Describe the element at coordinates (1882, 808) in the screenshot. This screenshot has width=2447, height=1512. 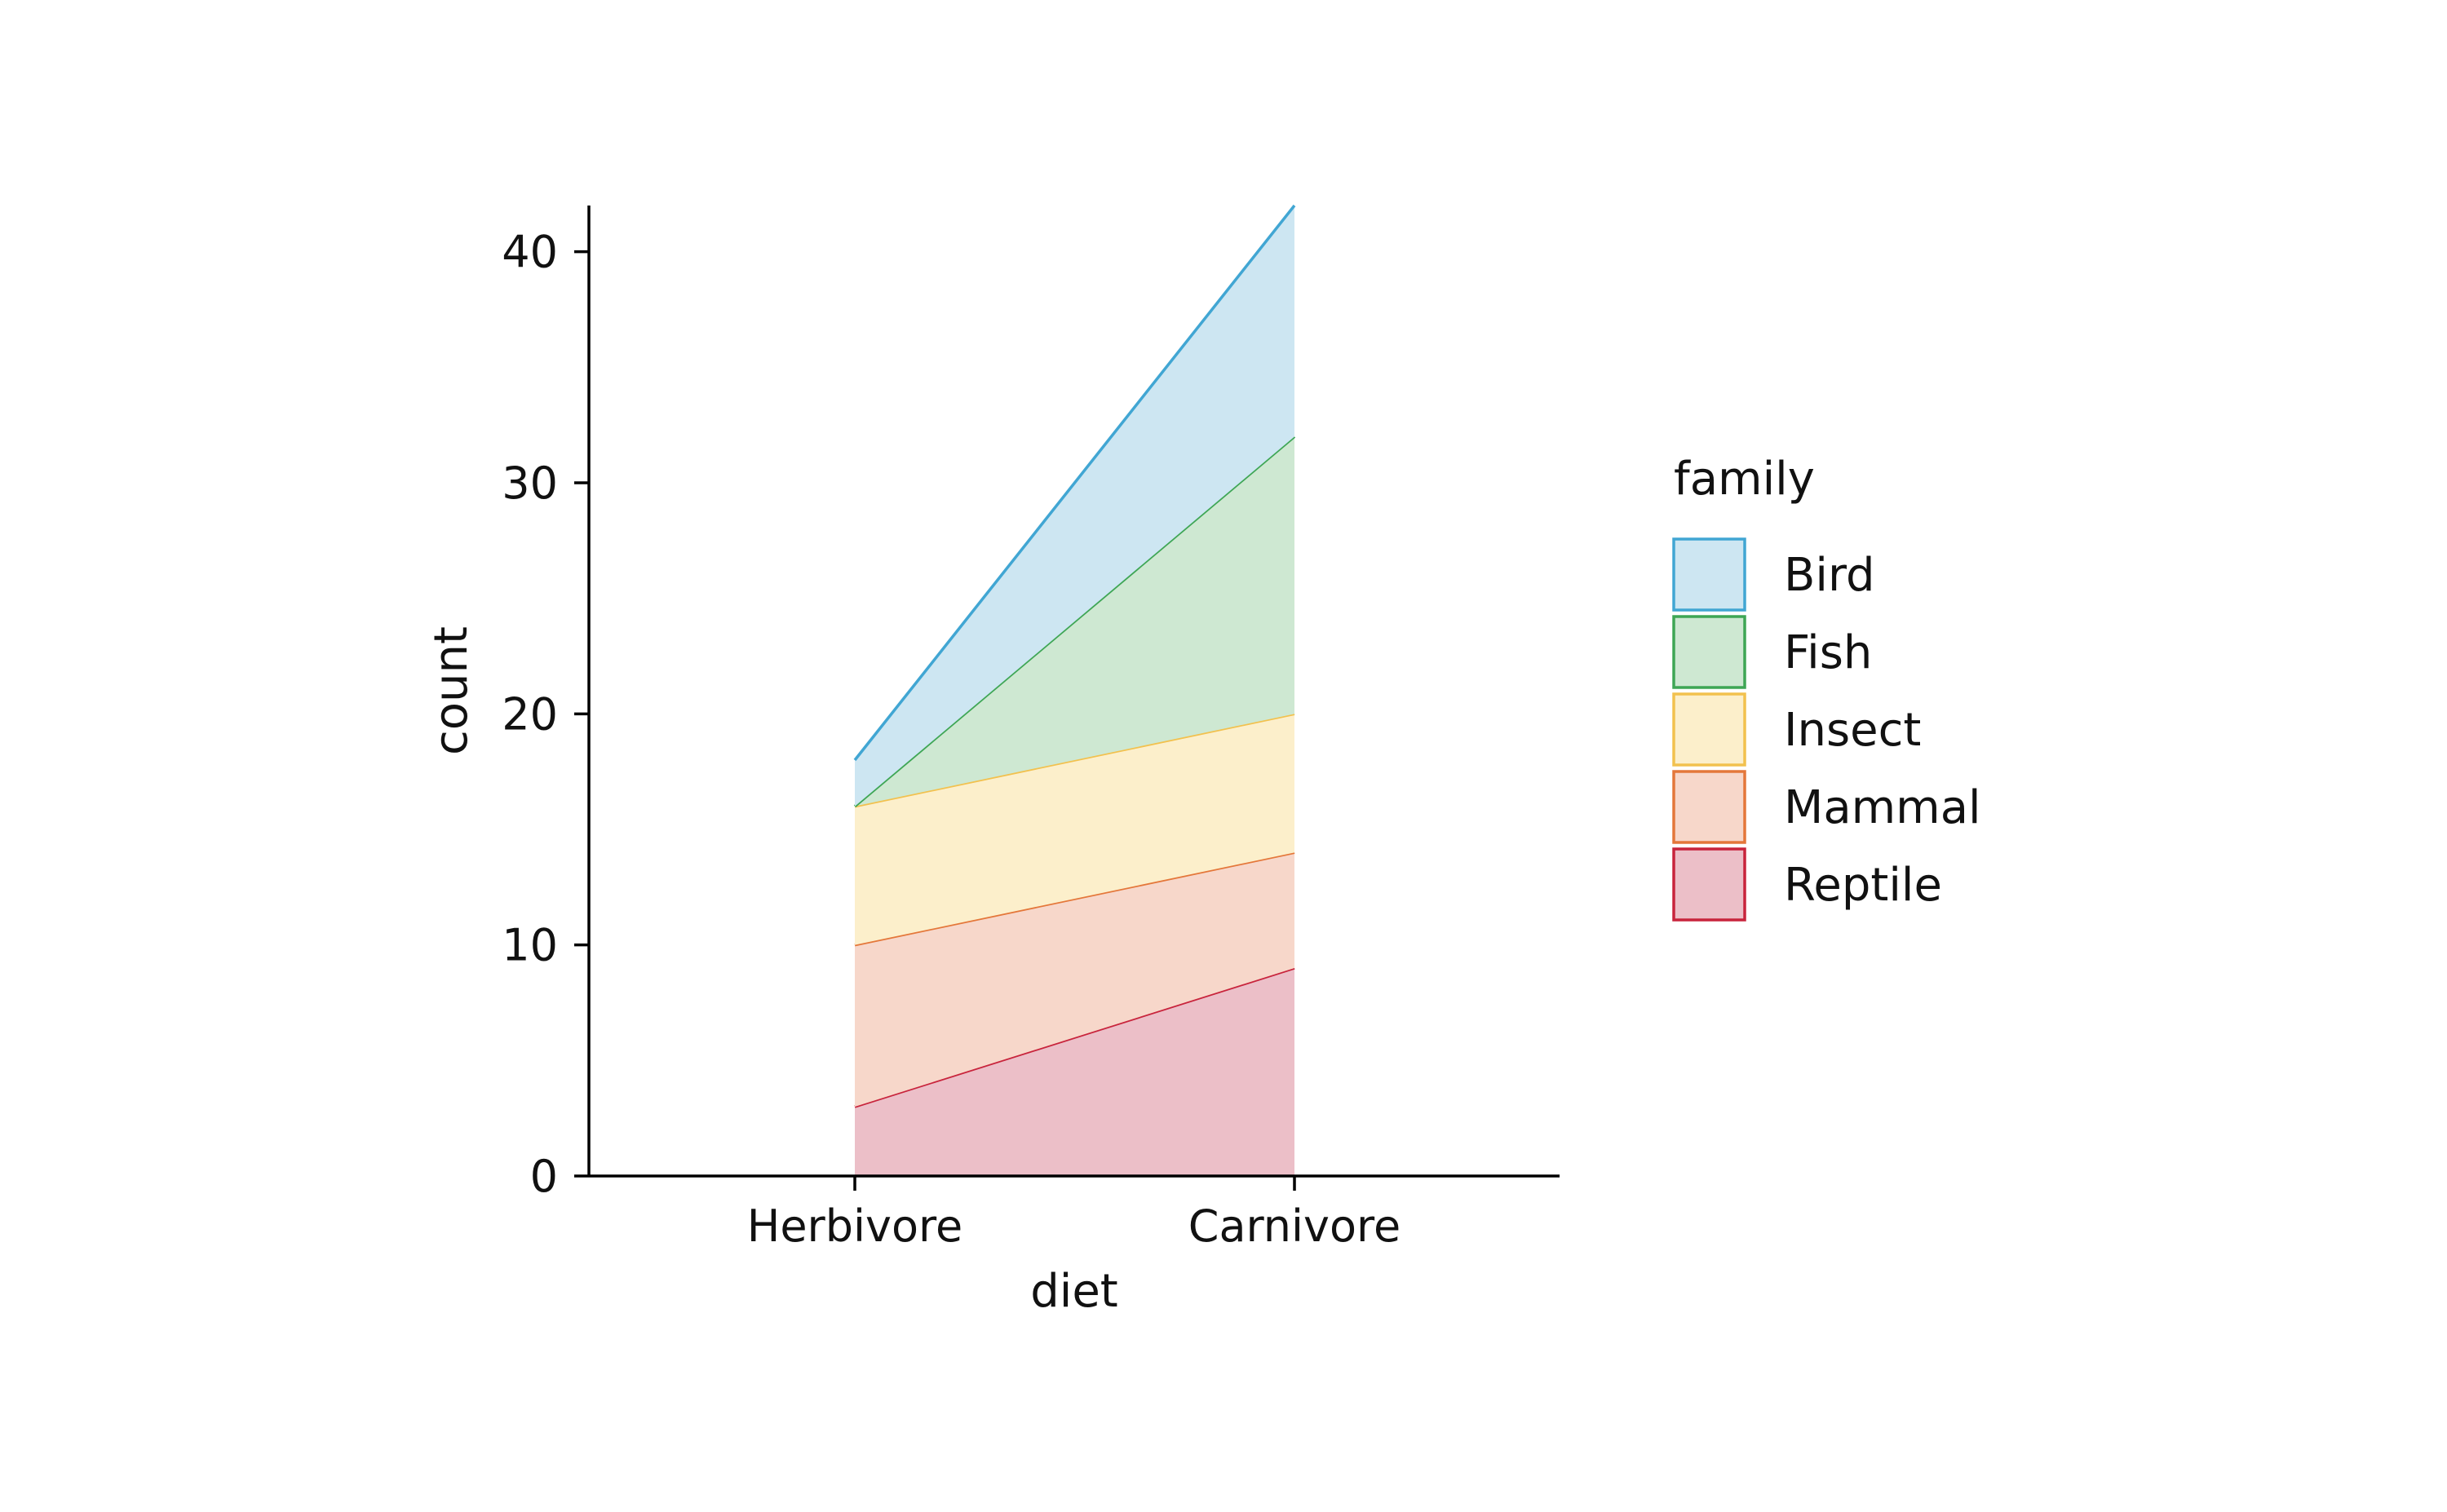
I see `legend-label-mammal: Mammal` at that location.